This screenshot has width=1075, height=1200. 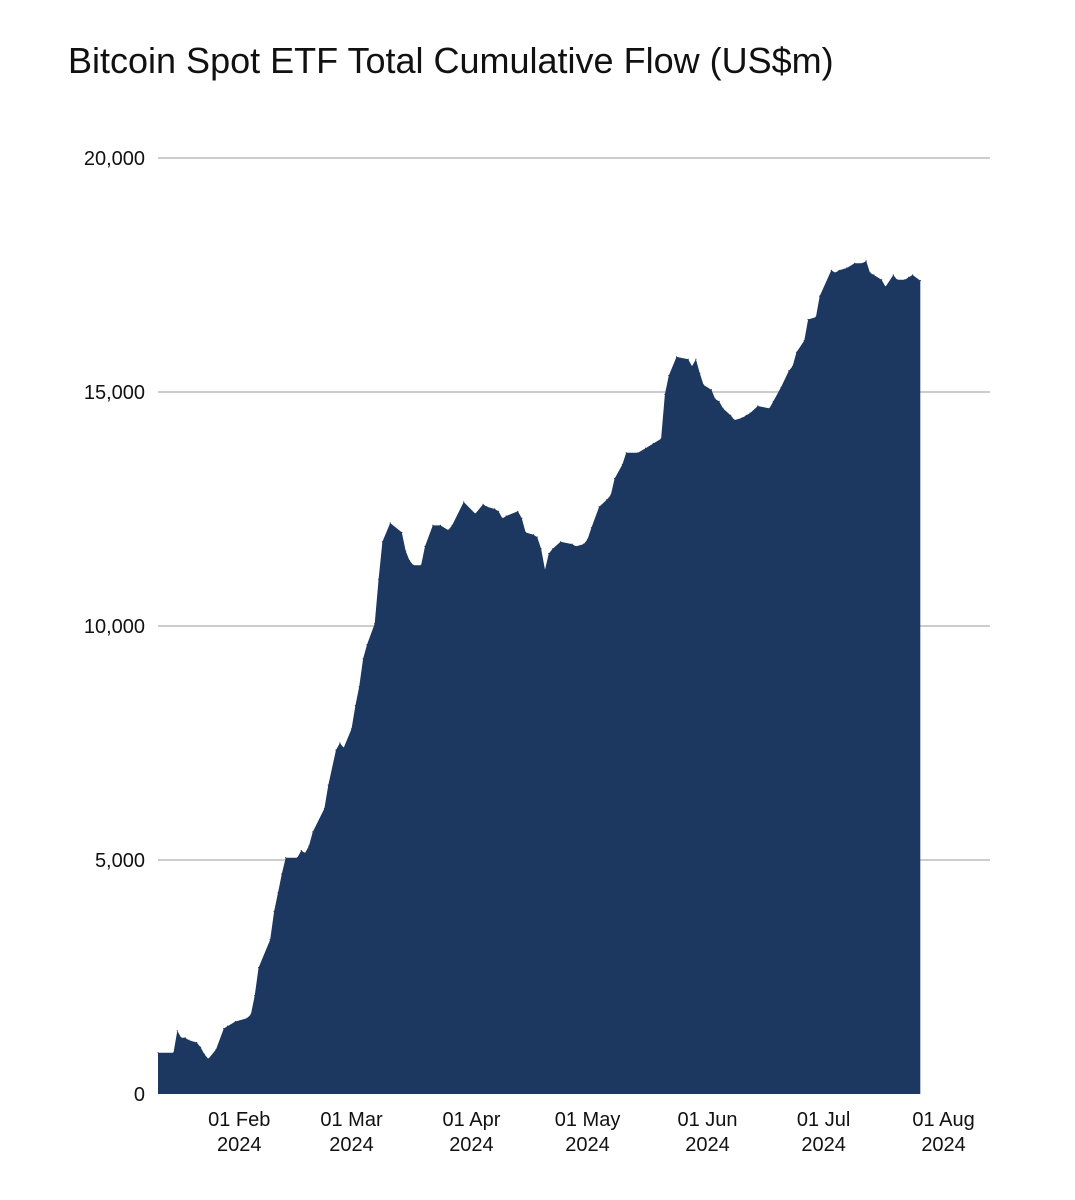 What do you see at coordinates (707, 1120) in the screenshot?
I see `x-tick-label: 01 Jun` at bounding box center [707, 1120].